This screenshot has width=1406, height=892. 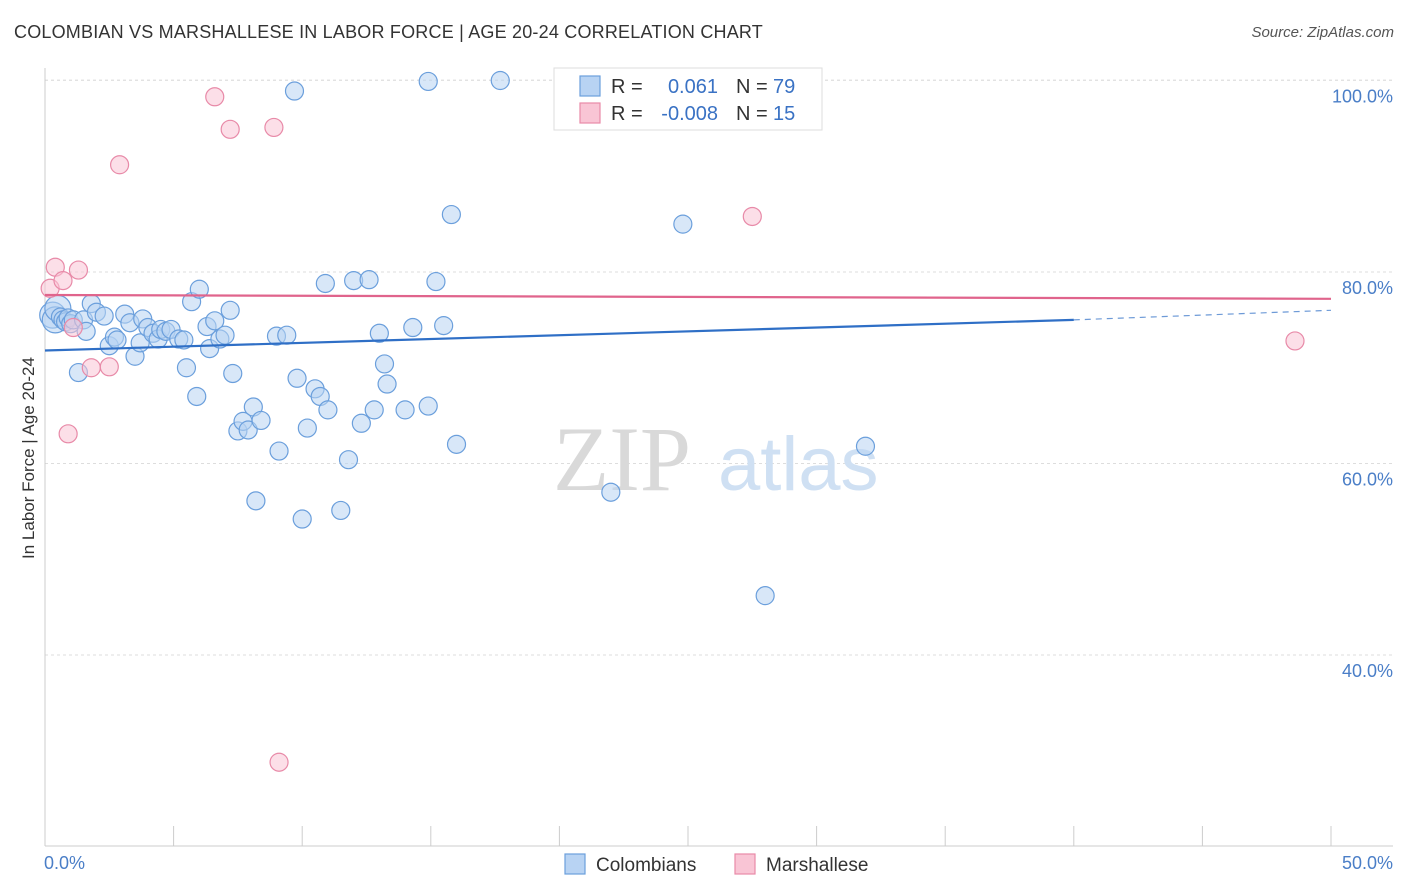 I want to click on legend-swatch-colombians, so click(x=590, y=86).